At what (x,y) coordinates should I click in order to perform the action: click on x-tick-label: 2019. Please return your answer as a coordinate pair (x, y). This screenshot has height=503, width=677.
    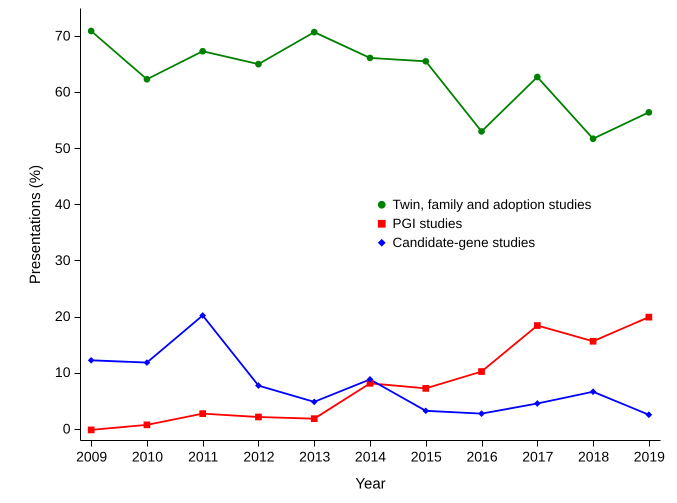
    Looking at the image, I should click on (650, 456).